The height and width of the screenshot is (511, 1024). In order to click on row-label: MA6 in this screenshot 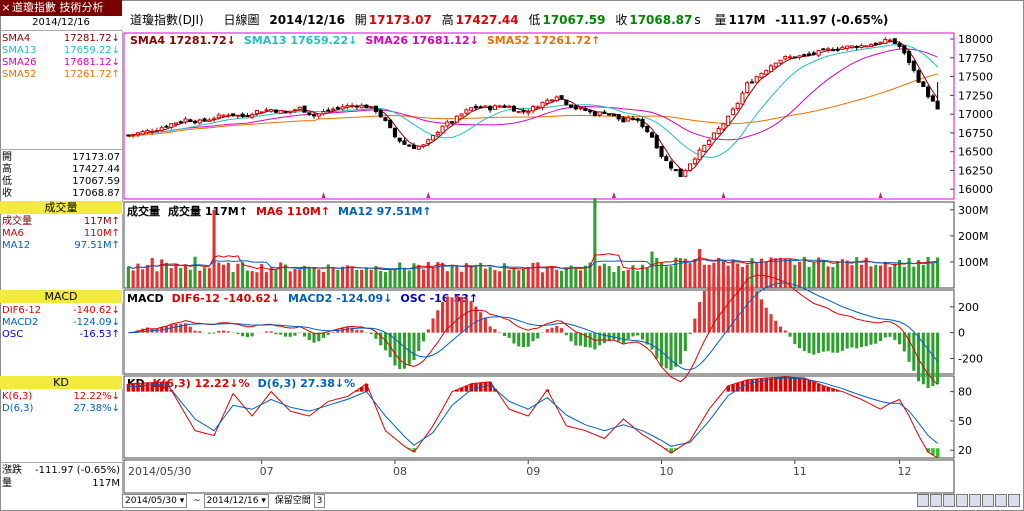, I will do `click(13, 233)`.